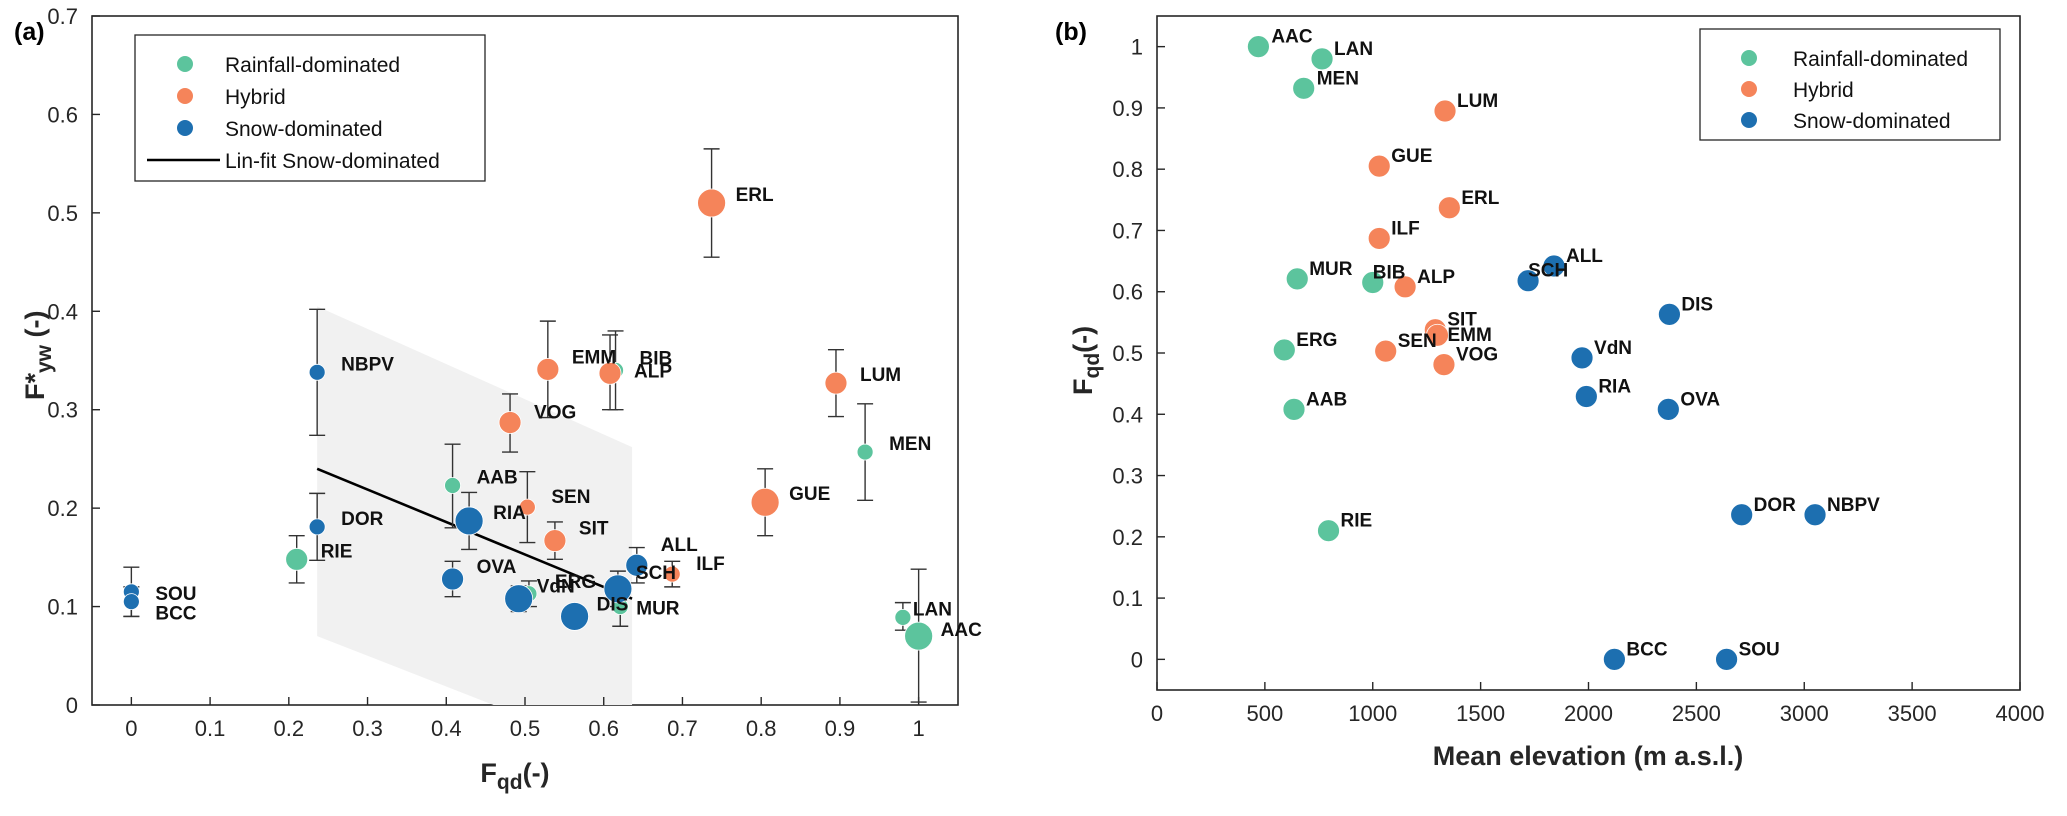  I want to click on label-sch: SCH, so click(1548, 271).